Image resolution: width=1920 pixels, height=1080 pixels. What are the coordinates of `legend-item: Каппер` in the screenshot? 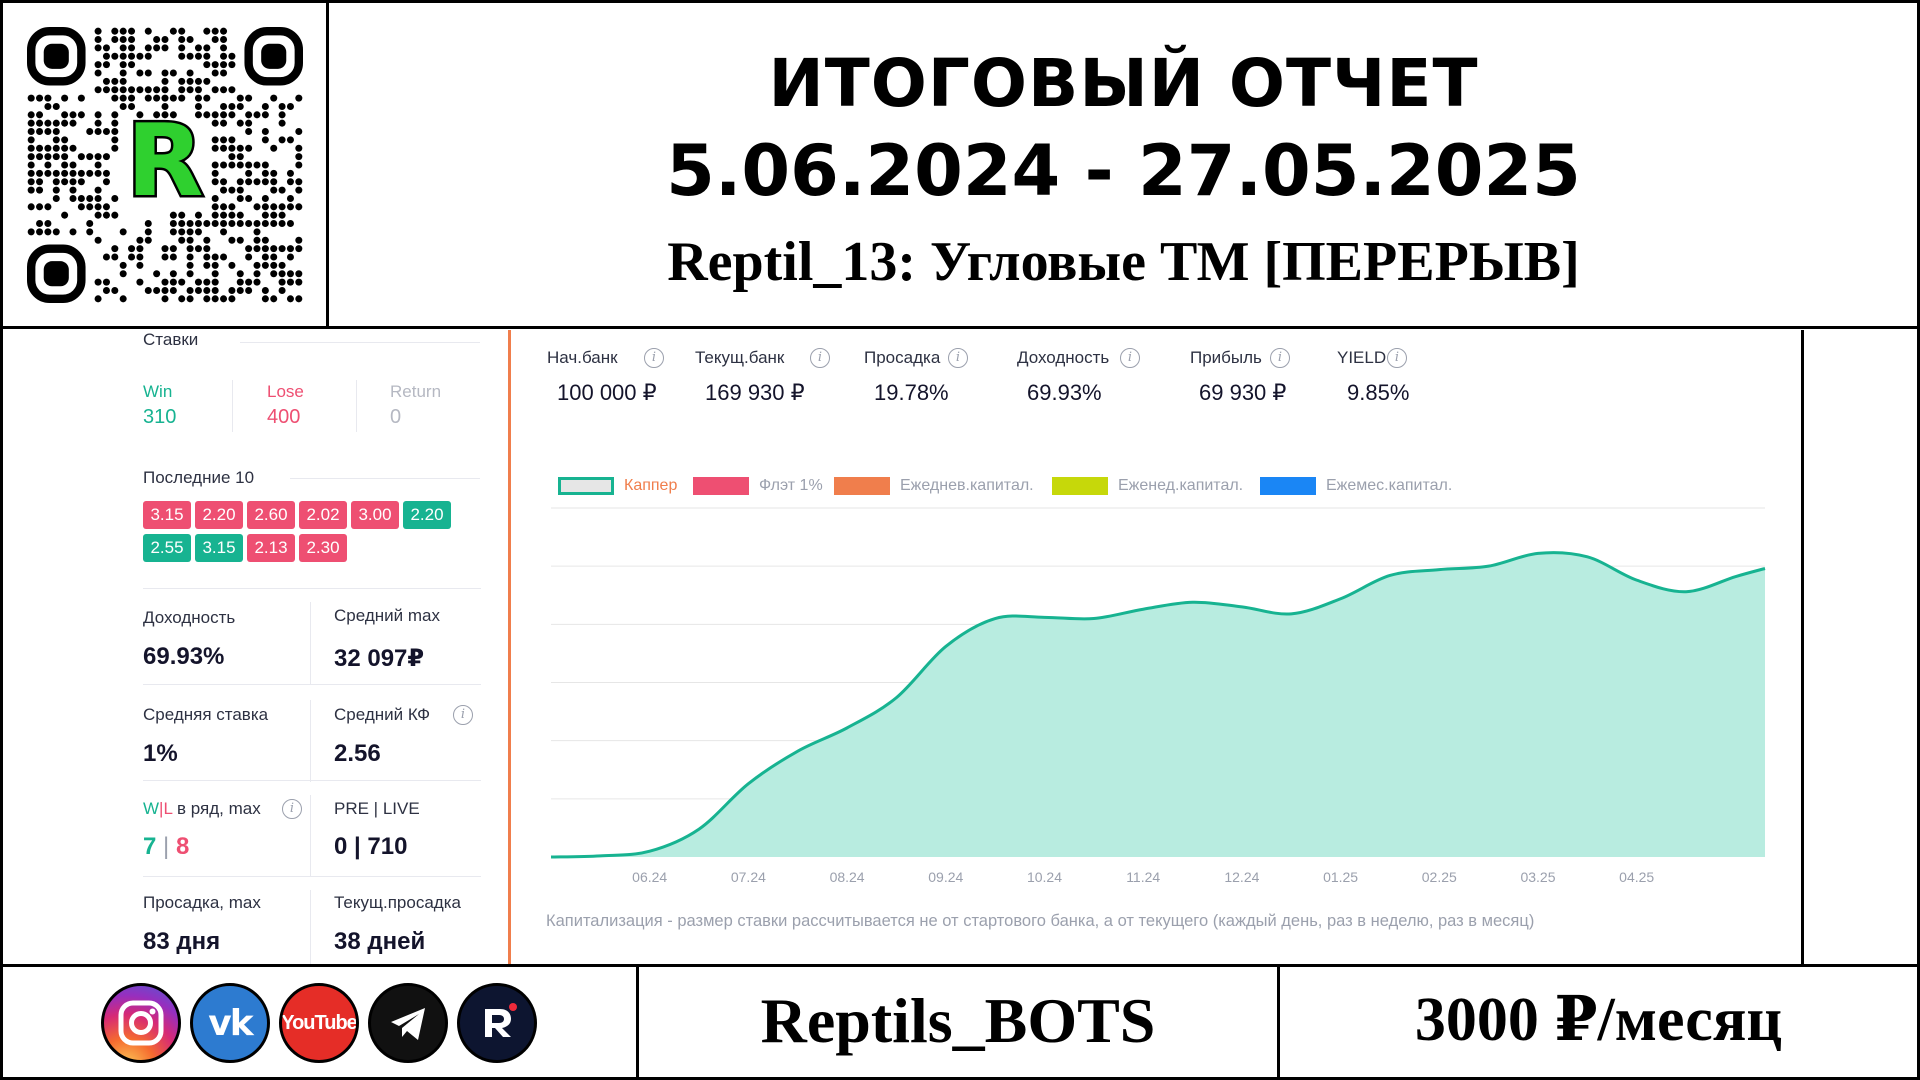 It's located at (617, 486).